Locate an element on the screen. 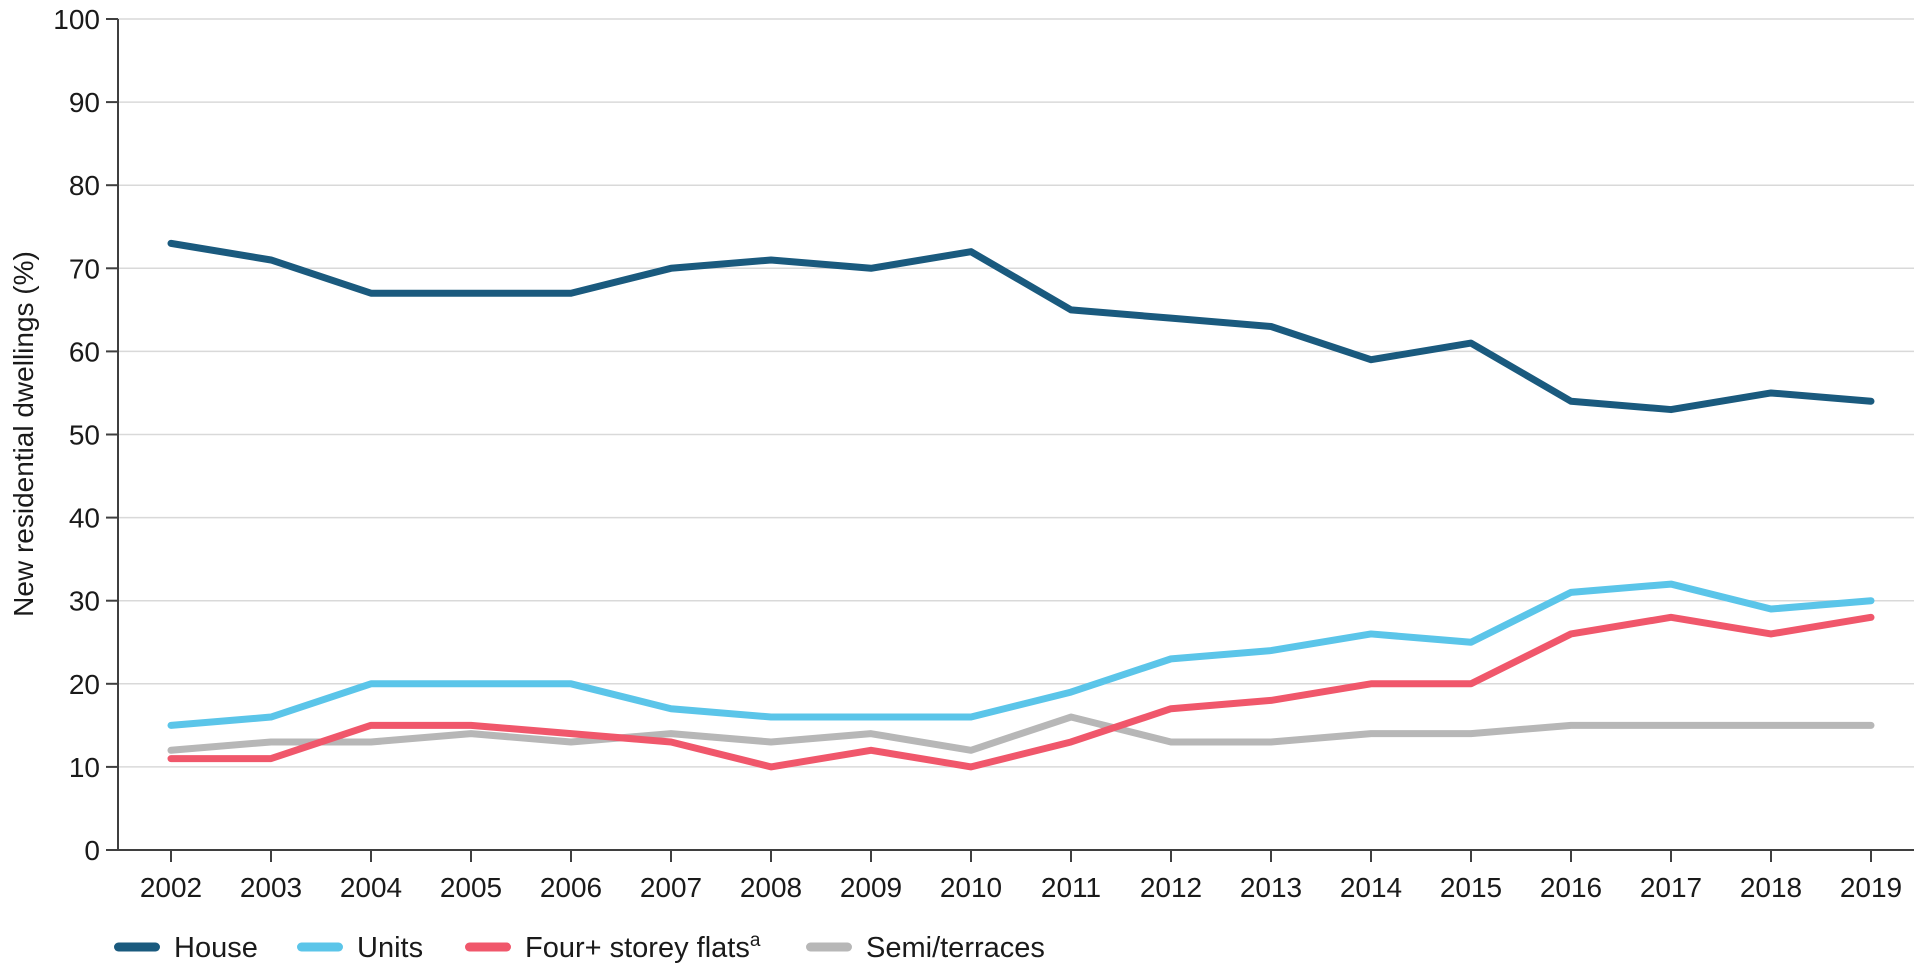 The width and height of the screenshot is (1920, 973). x-tick-label: 2010 is located at coordinates (971, 887).